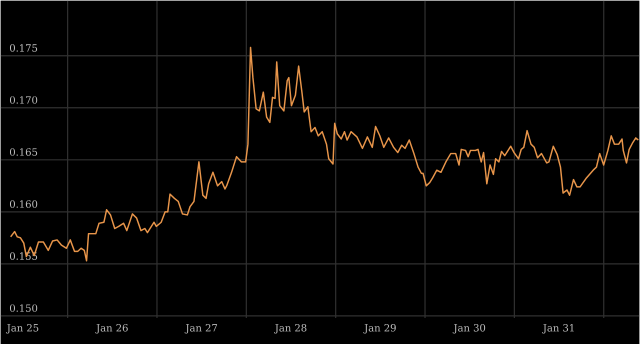 The image size is (640, 344). What do you see at coordinates (24, 100) in the screenshot?
I see `y-tick-label: 0.170` at bounding box center [24, 100].